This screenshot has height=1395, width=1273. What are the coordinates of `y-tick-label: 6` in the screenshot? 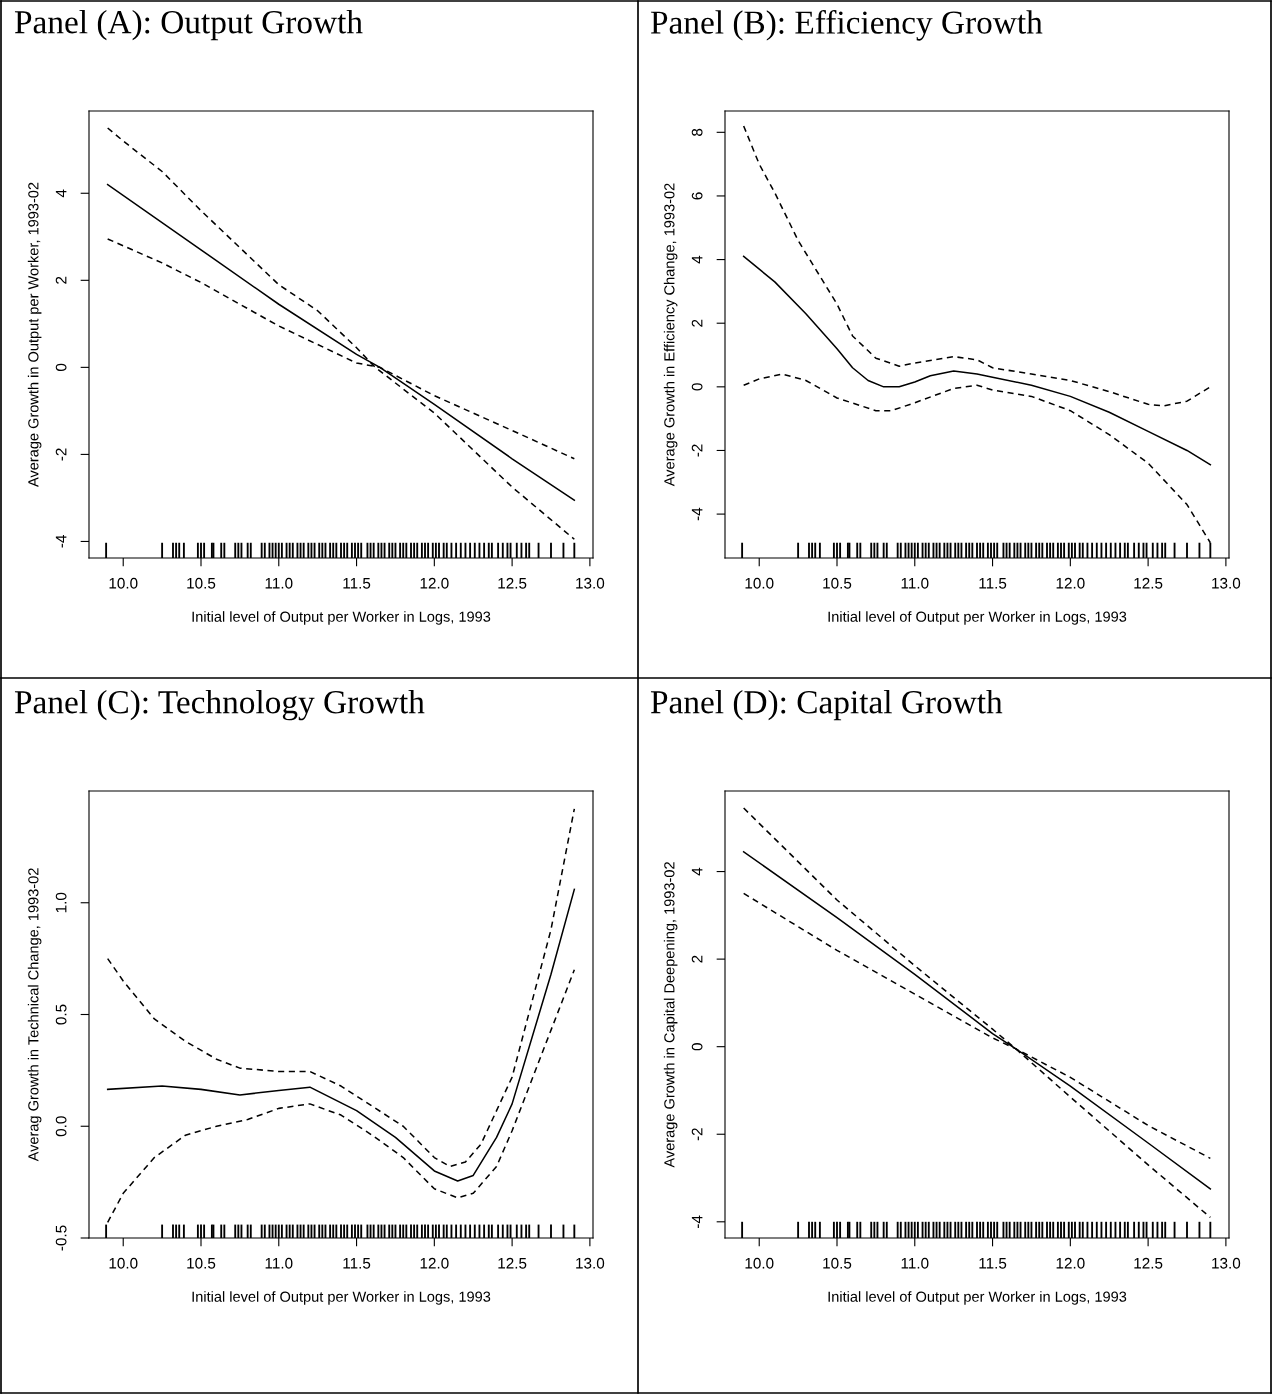 It's located at (697, 196).